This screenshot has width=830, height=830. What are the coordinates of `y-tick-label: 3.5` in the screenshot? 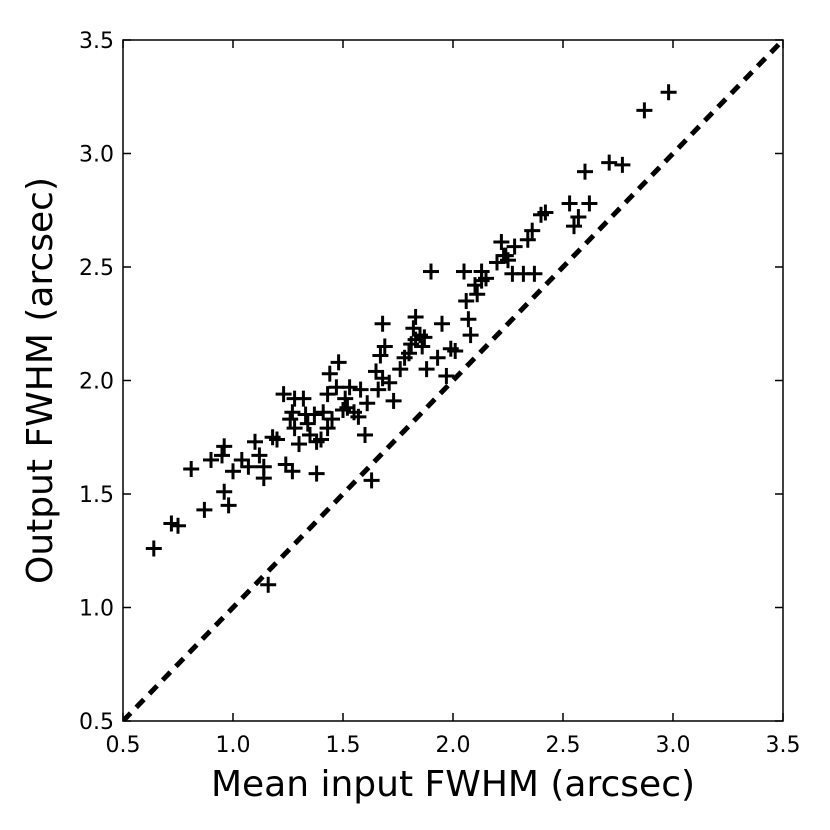 It's located at (96, 41).